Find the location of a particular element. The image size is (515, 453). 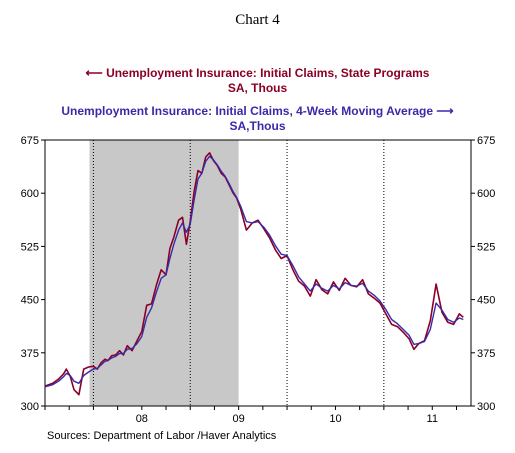

legend-series1-line2: SA, Thous is located at coordinates (257, 88).